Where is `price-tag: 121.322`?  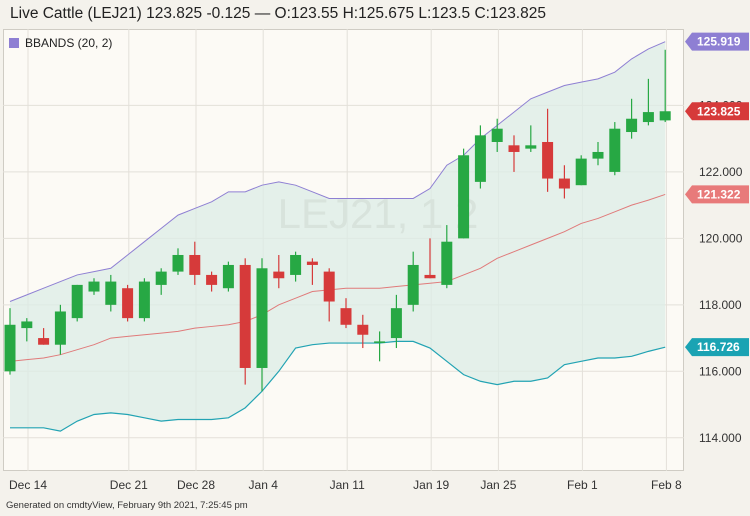 price-tag: 121.322 is located at coordinates (717, 194).